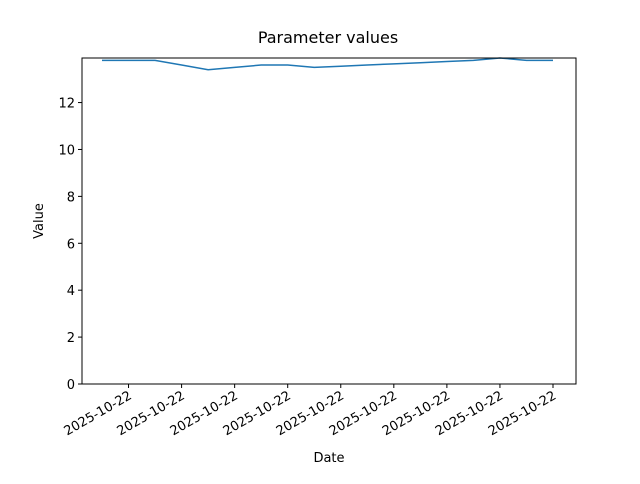  I want to click on y-tick-label: 12, so click(66, 104).